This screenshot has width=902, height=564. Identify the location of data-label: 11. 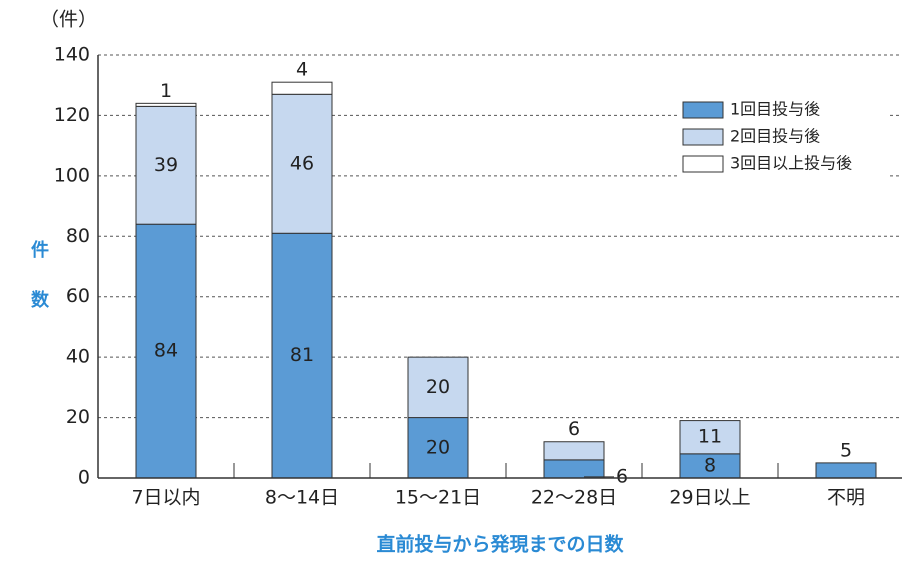
(710, 437).